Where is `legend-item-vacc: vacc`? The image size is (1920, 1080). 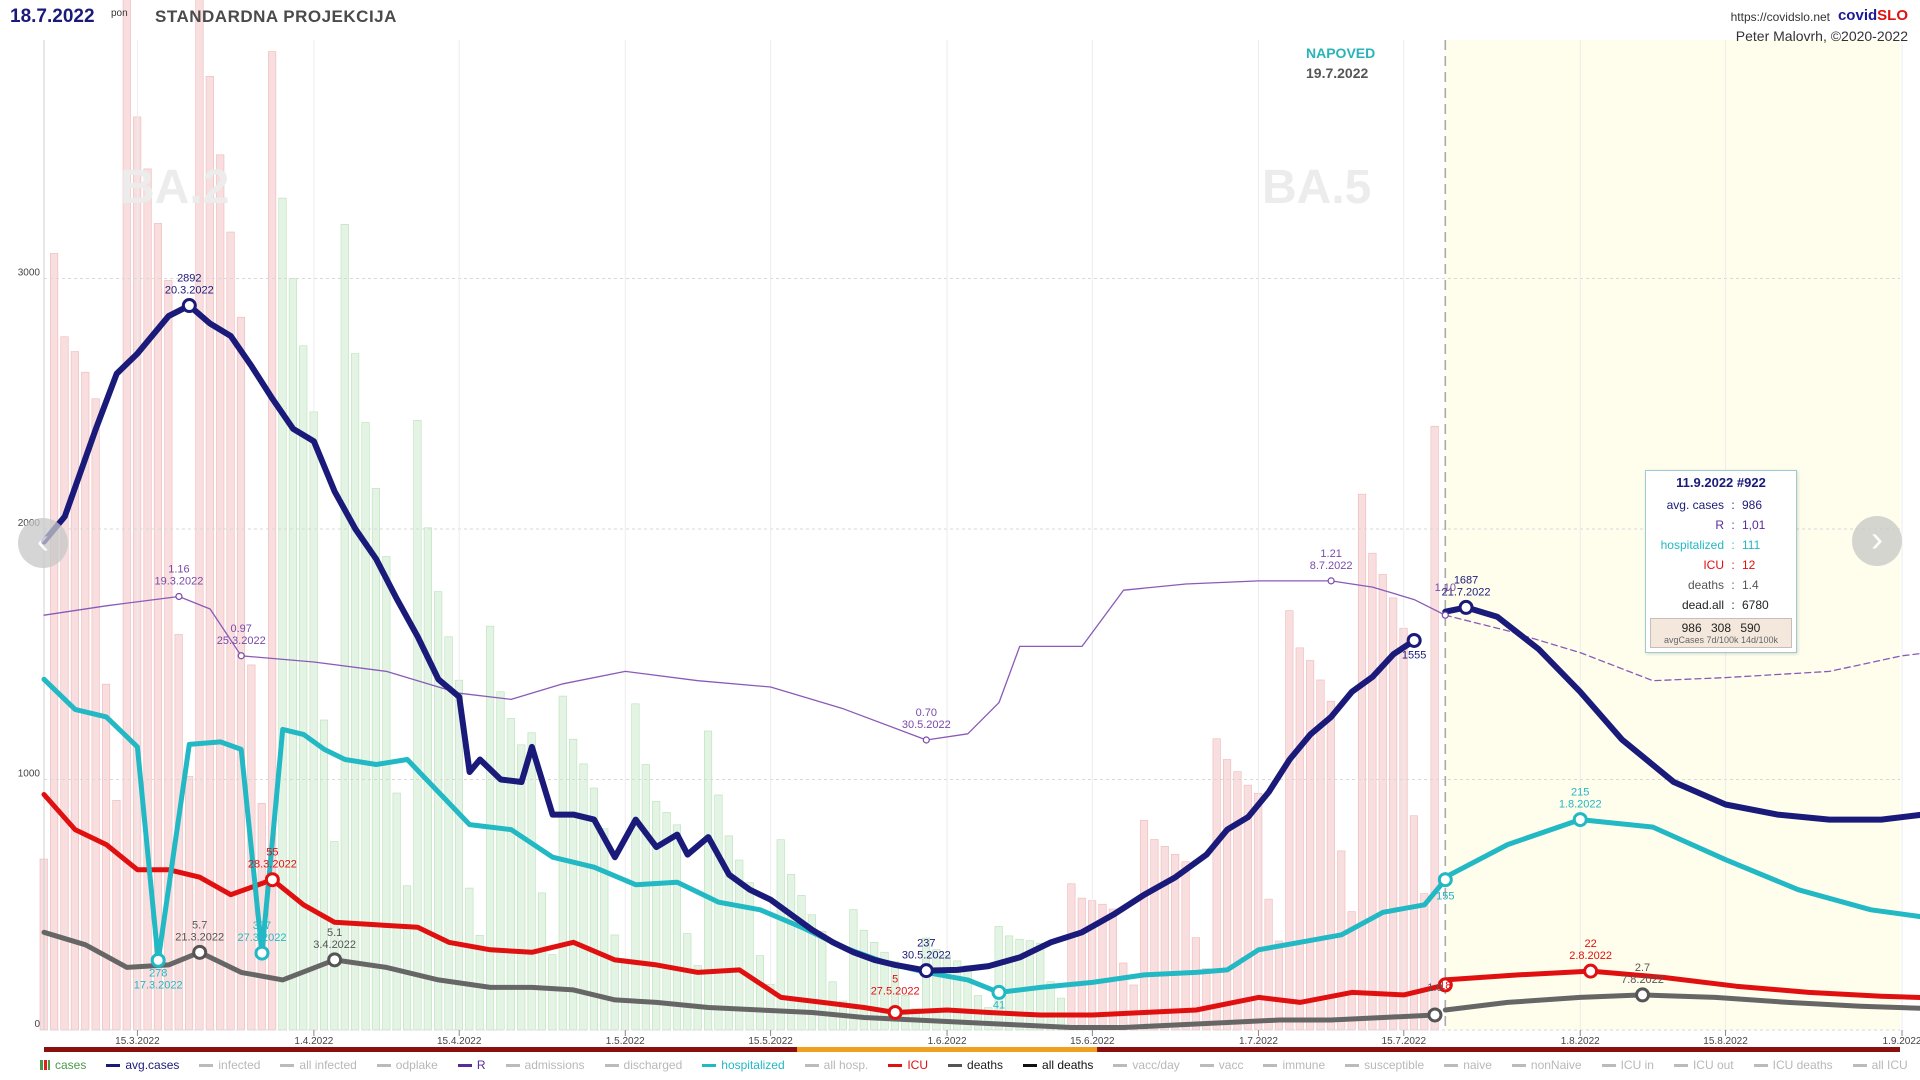
legend-item-vacc: vacc is located at coordinates (1221, 1065).